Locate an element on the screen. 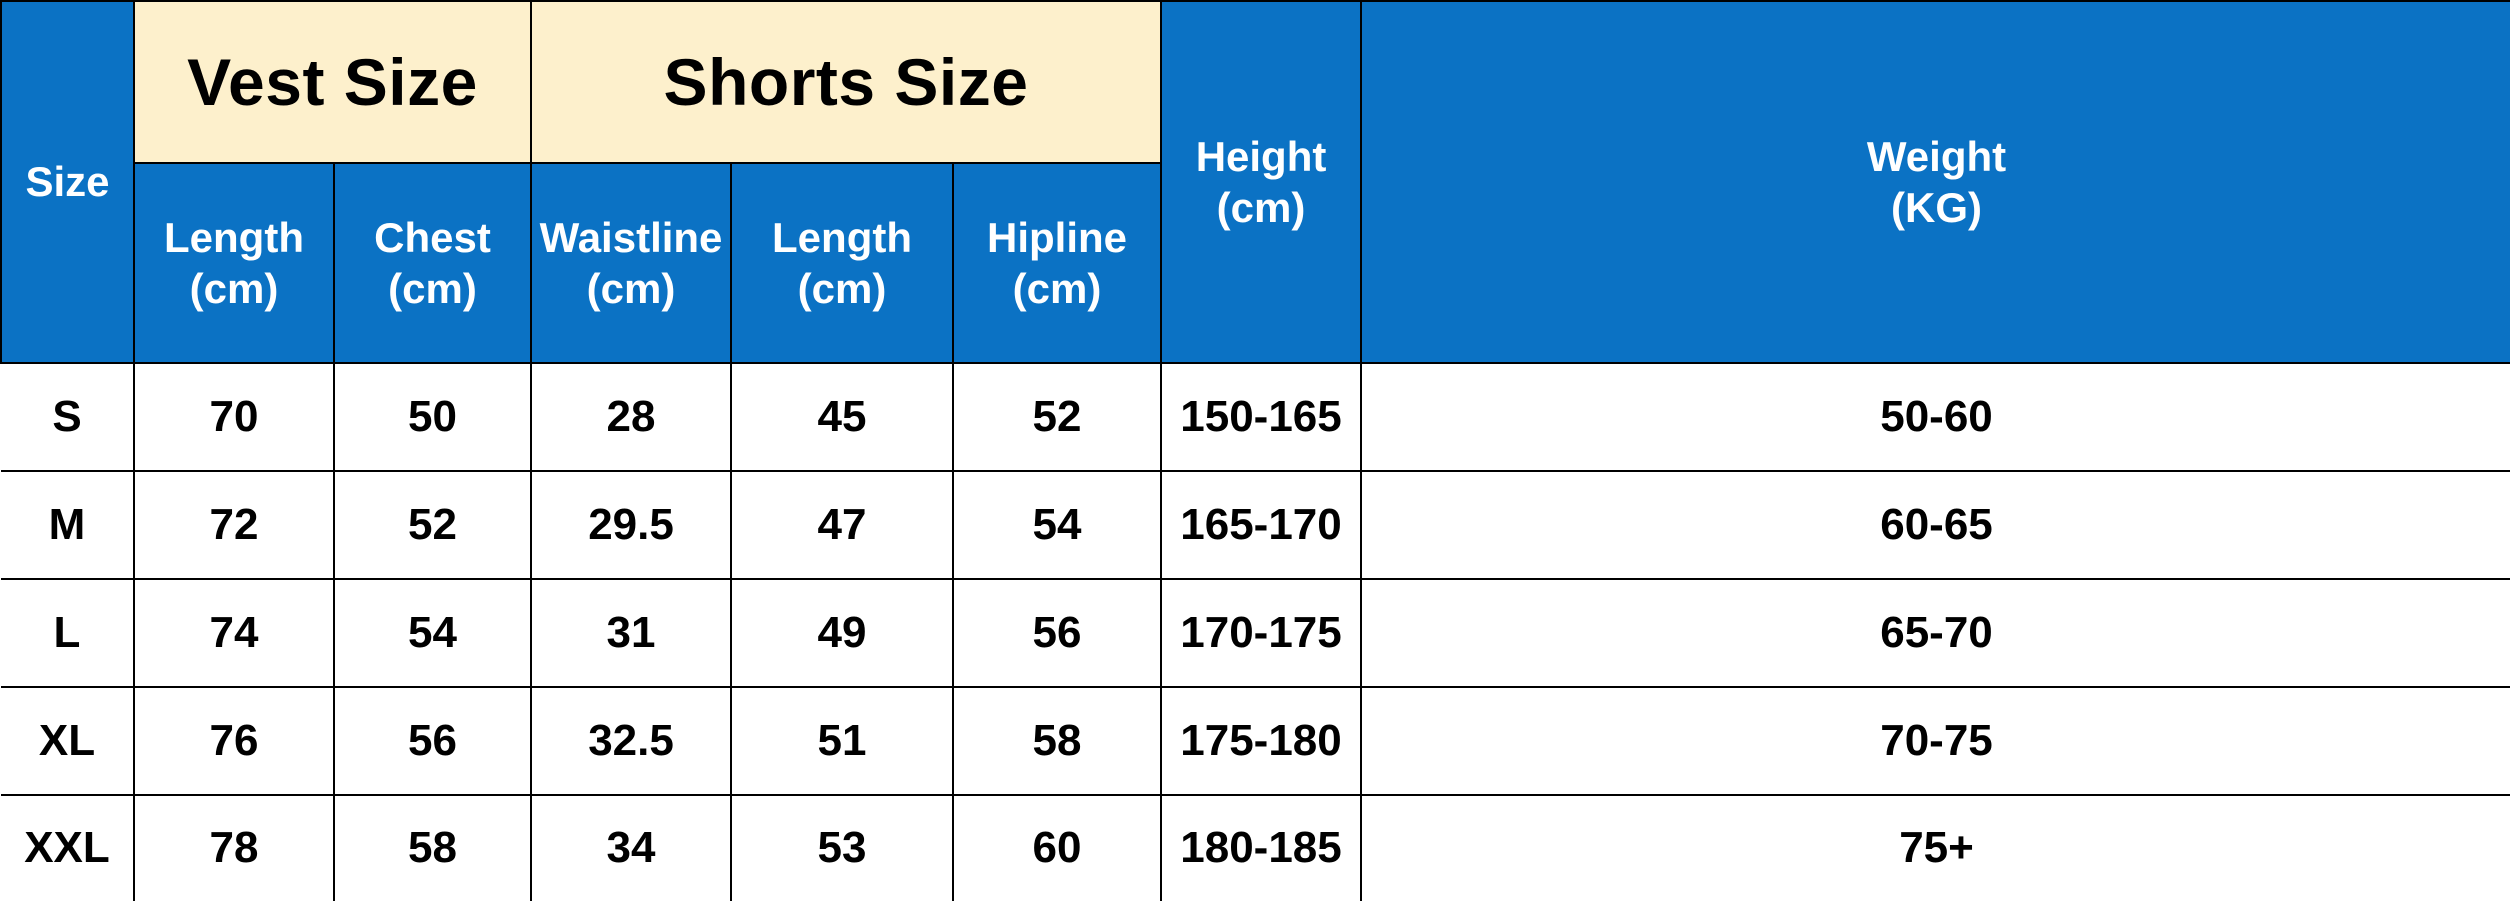 The height and width of the screenshot is (901, 2510). cell-shorts-hipline: 58 is located at coordinates (1057, 740).